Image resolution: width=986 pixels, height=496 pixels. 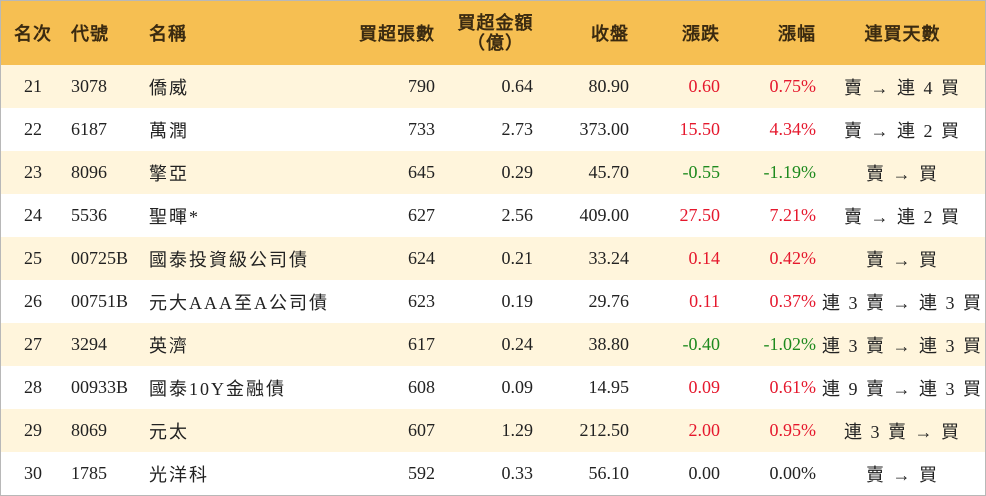 I want to click on header-close: 收盤, so click(x=610, y=34).